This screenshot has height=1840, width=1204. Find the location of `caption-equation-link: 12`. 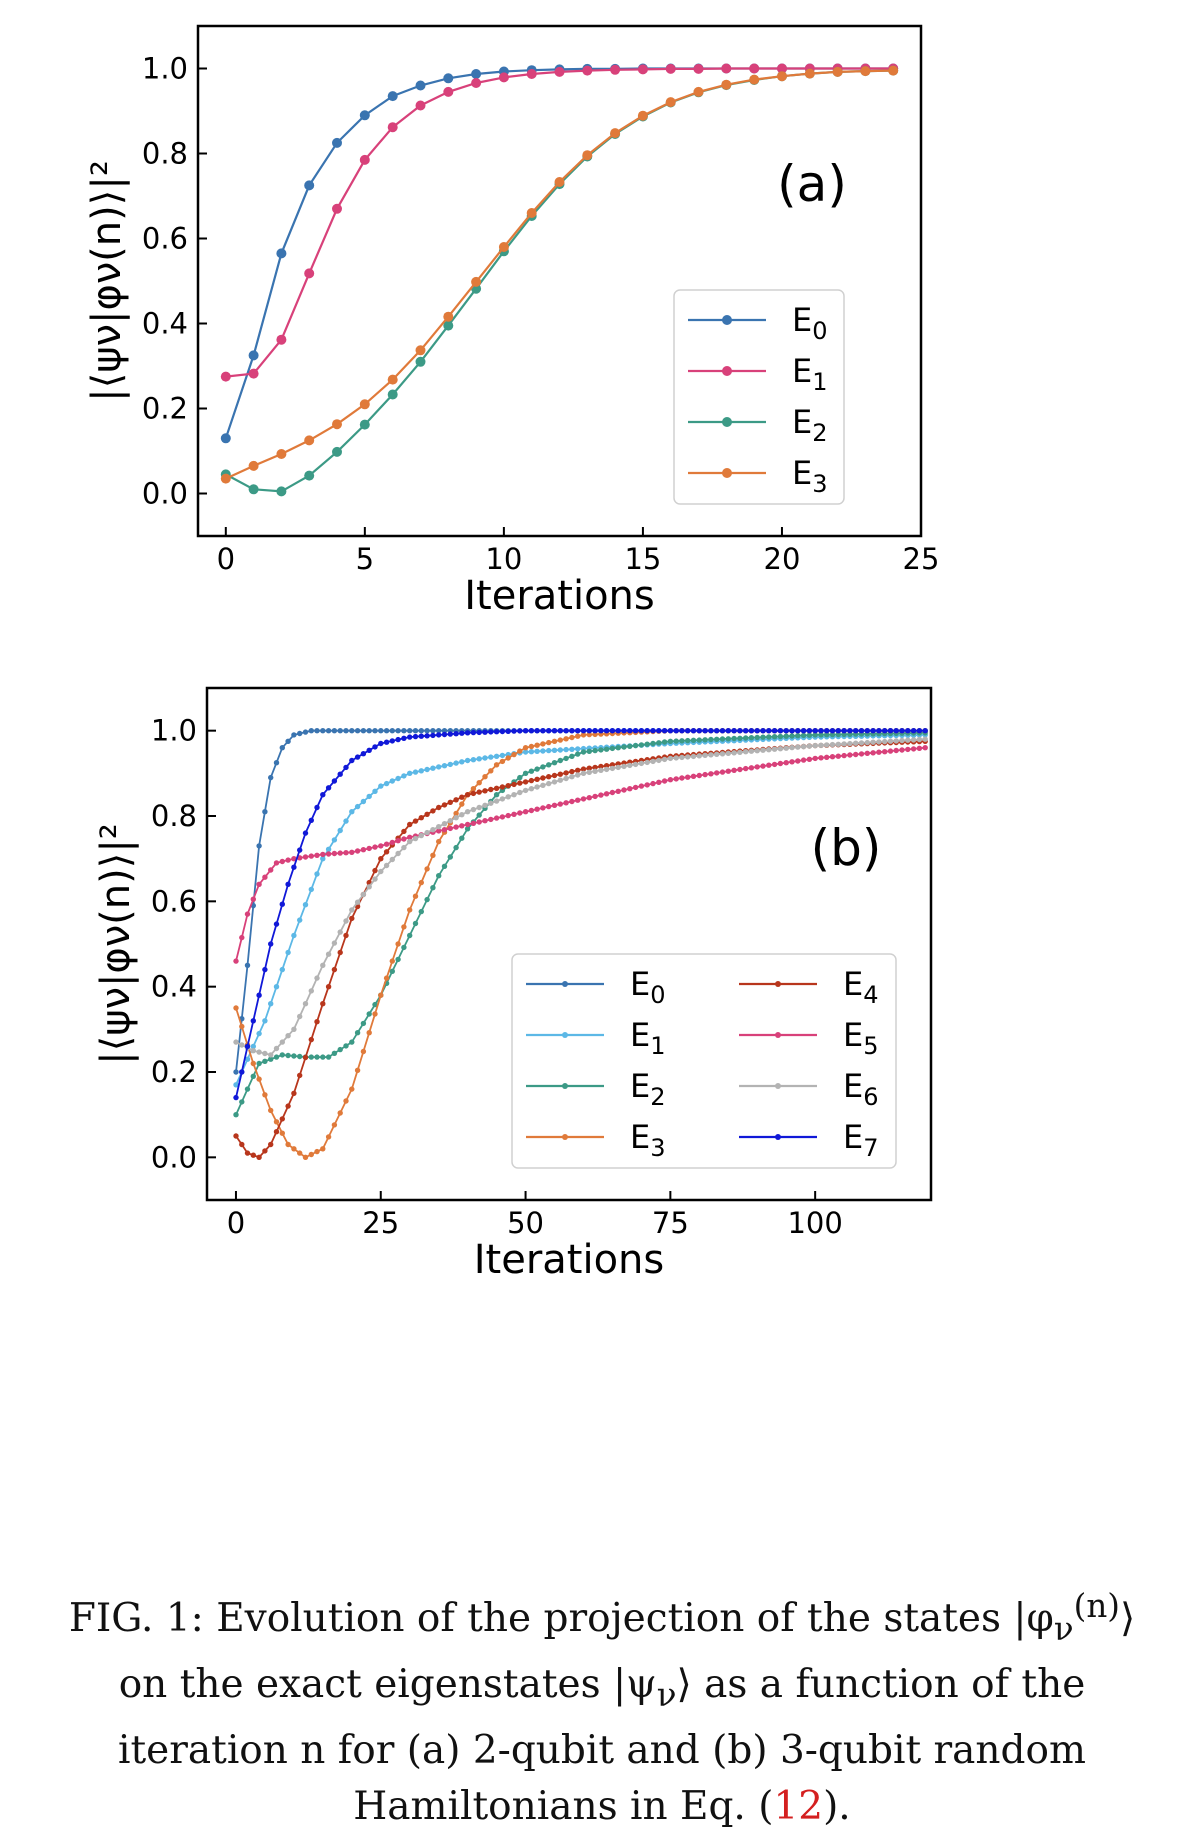

caption-equation-link: 12 is located at coordinates (798, 1806).